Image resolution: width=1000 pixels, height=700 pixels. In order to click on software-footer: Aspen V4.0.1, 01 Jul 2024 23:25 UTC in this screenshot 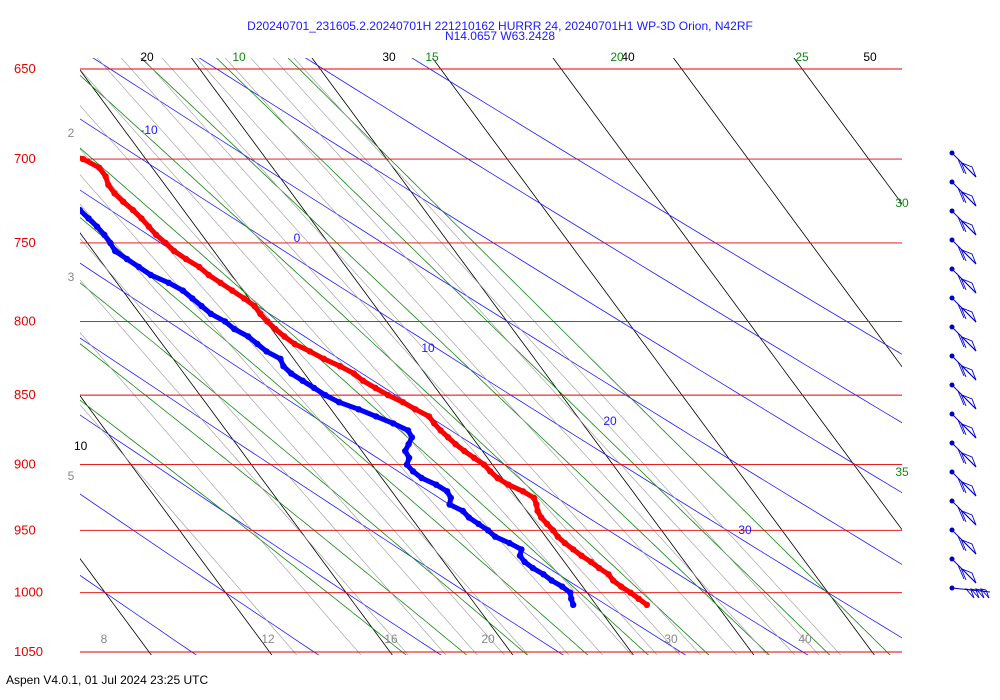, I will do `click(107, 680)`.